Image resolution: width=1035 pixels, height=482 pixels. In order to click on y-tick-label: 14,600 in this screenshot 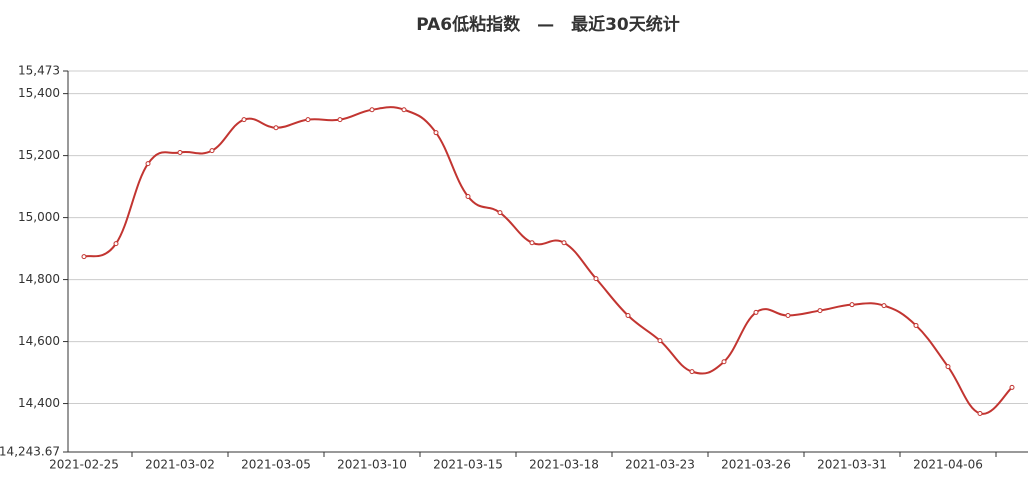, I will do `click(39, 341)`.